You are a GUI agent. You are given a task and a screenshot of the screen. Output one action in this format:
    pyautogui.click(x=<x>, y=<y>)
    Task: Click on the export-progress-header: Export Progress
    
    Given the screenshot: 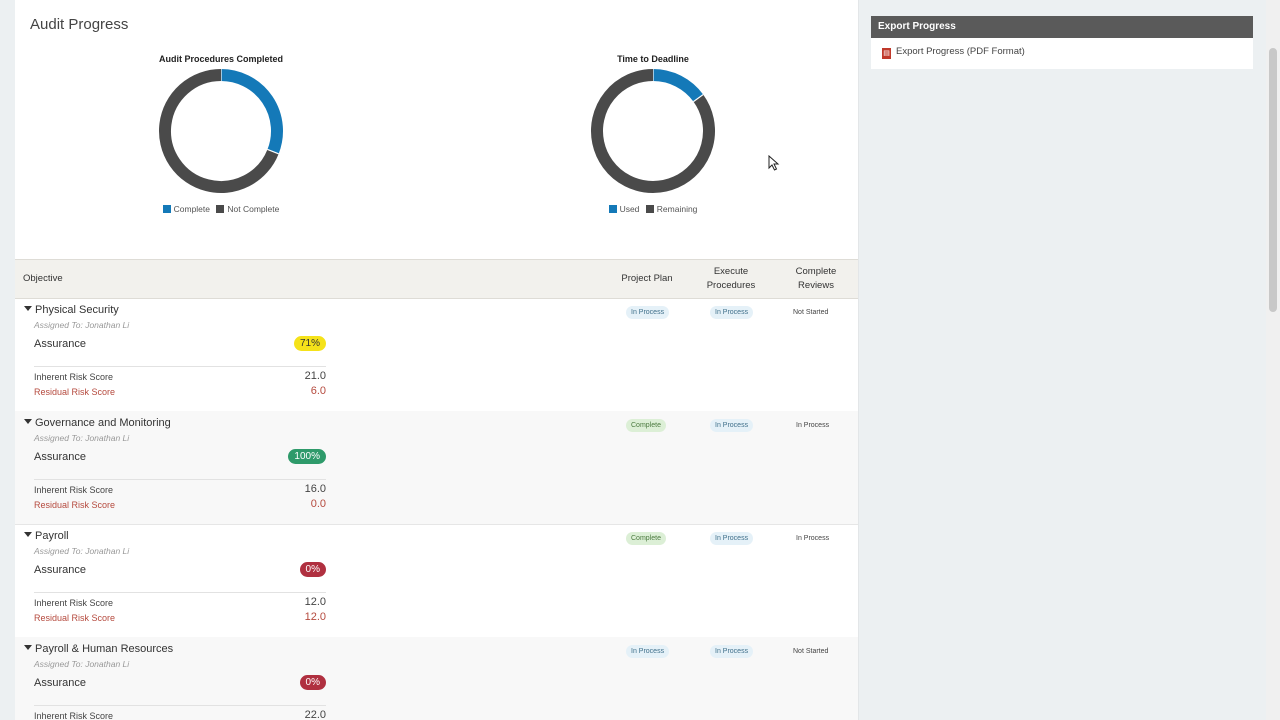 What is the action you would take?
    pyautogui.click(x=1062, y=27)
    